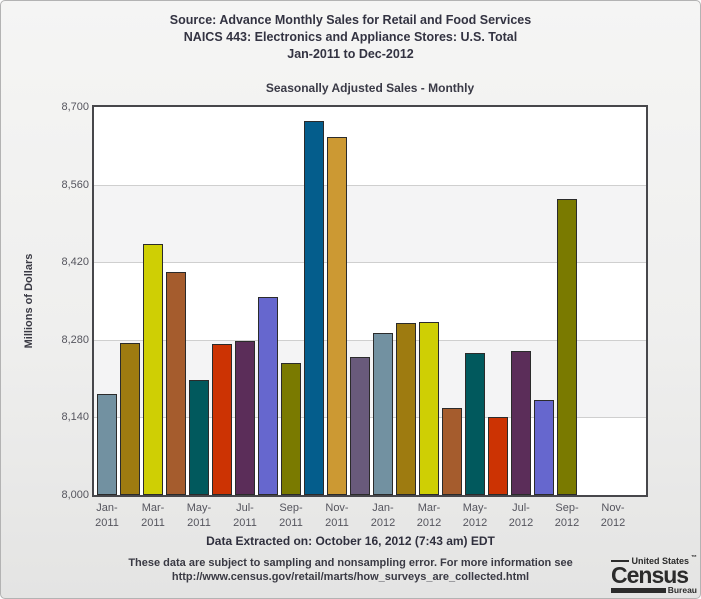  Describe the element at coordinates (268, 396) in the screenshot. I see `bar-aug-2011` at that location.